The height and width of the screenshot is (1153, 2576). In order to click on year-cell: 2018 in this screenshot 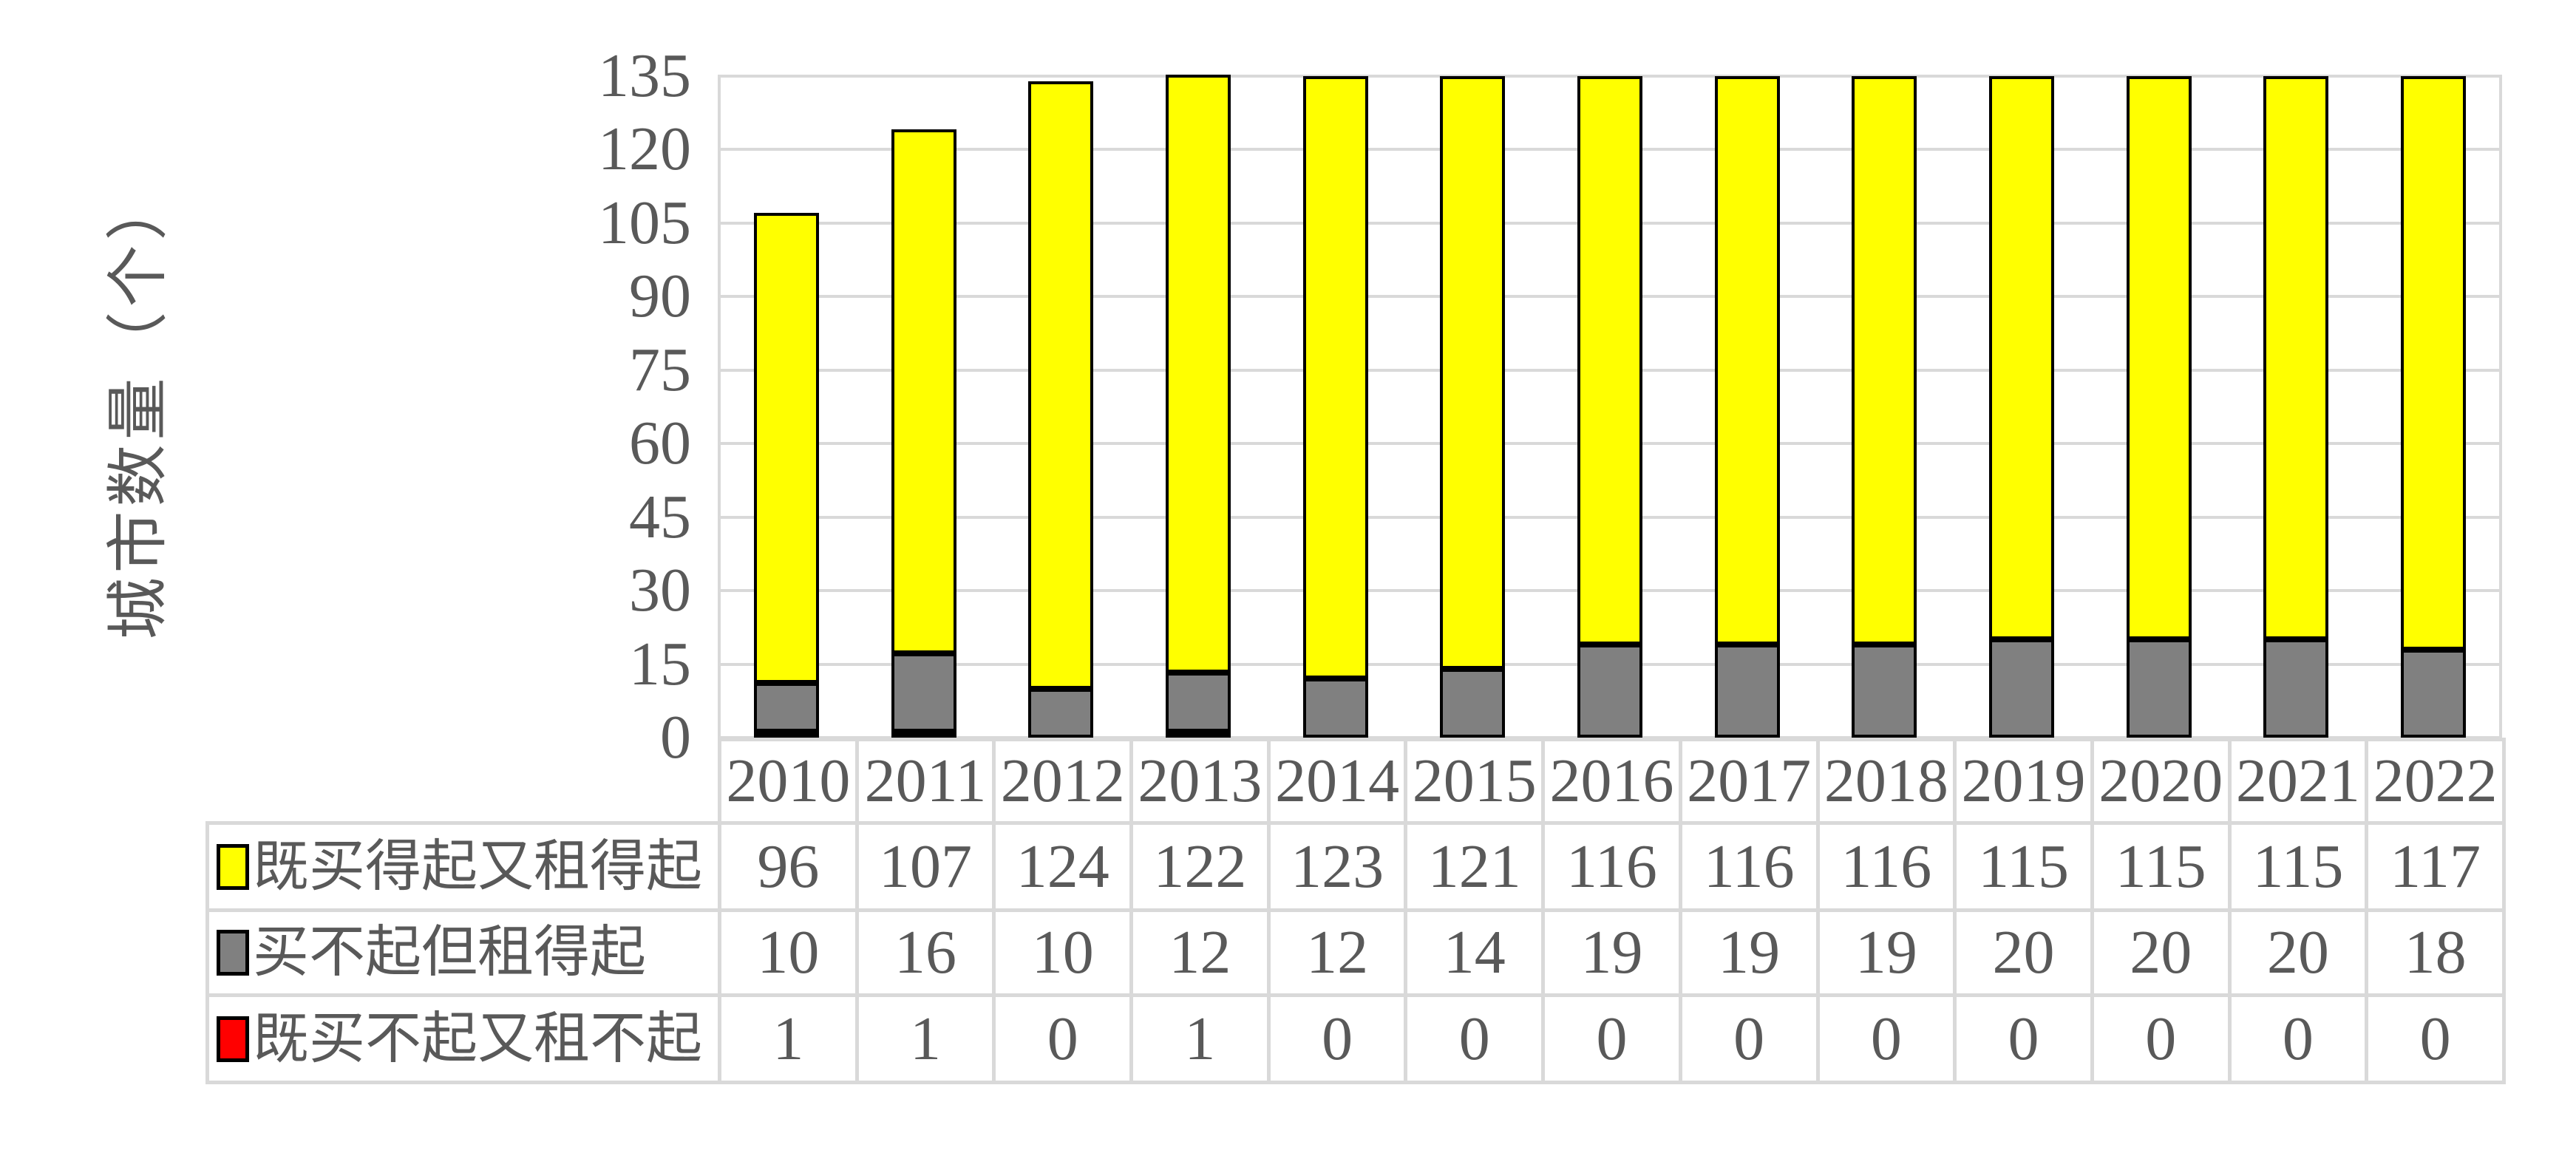, I will do `click(1886, 782)`.